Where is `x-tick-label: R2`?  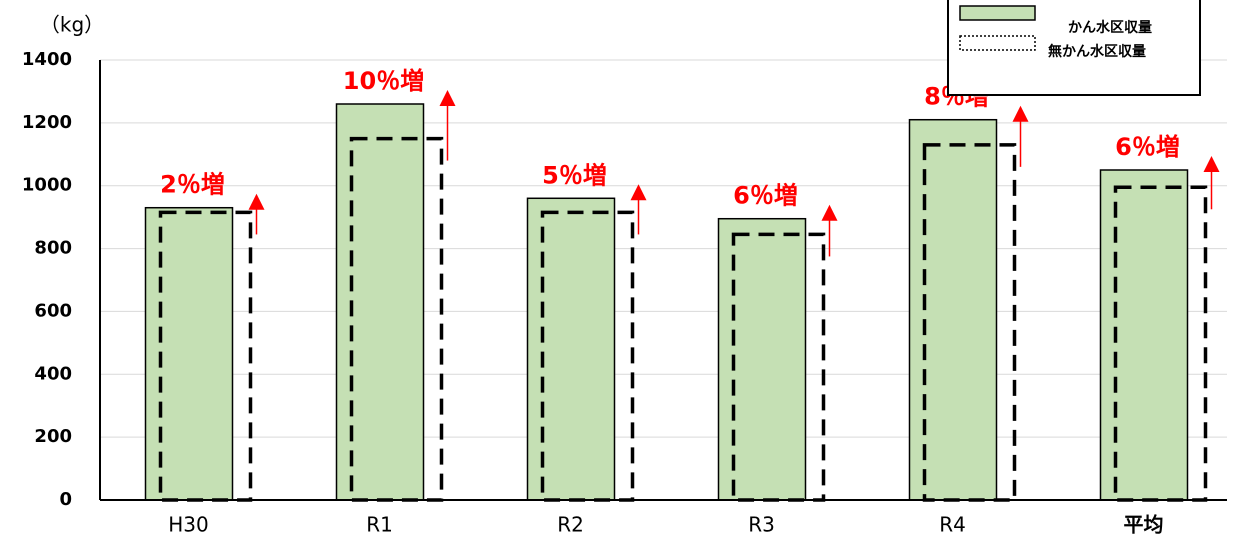
x-tick-label: R2 is located at coordinates (570, 525).